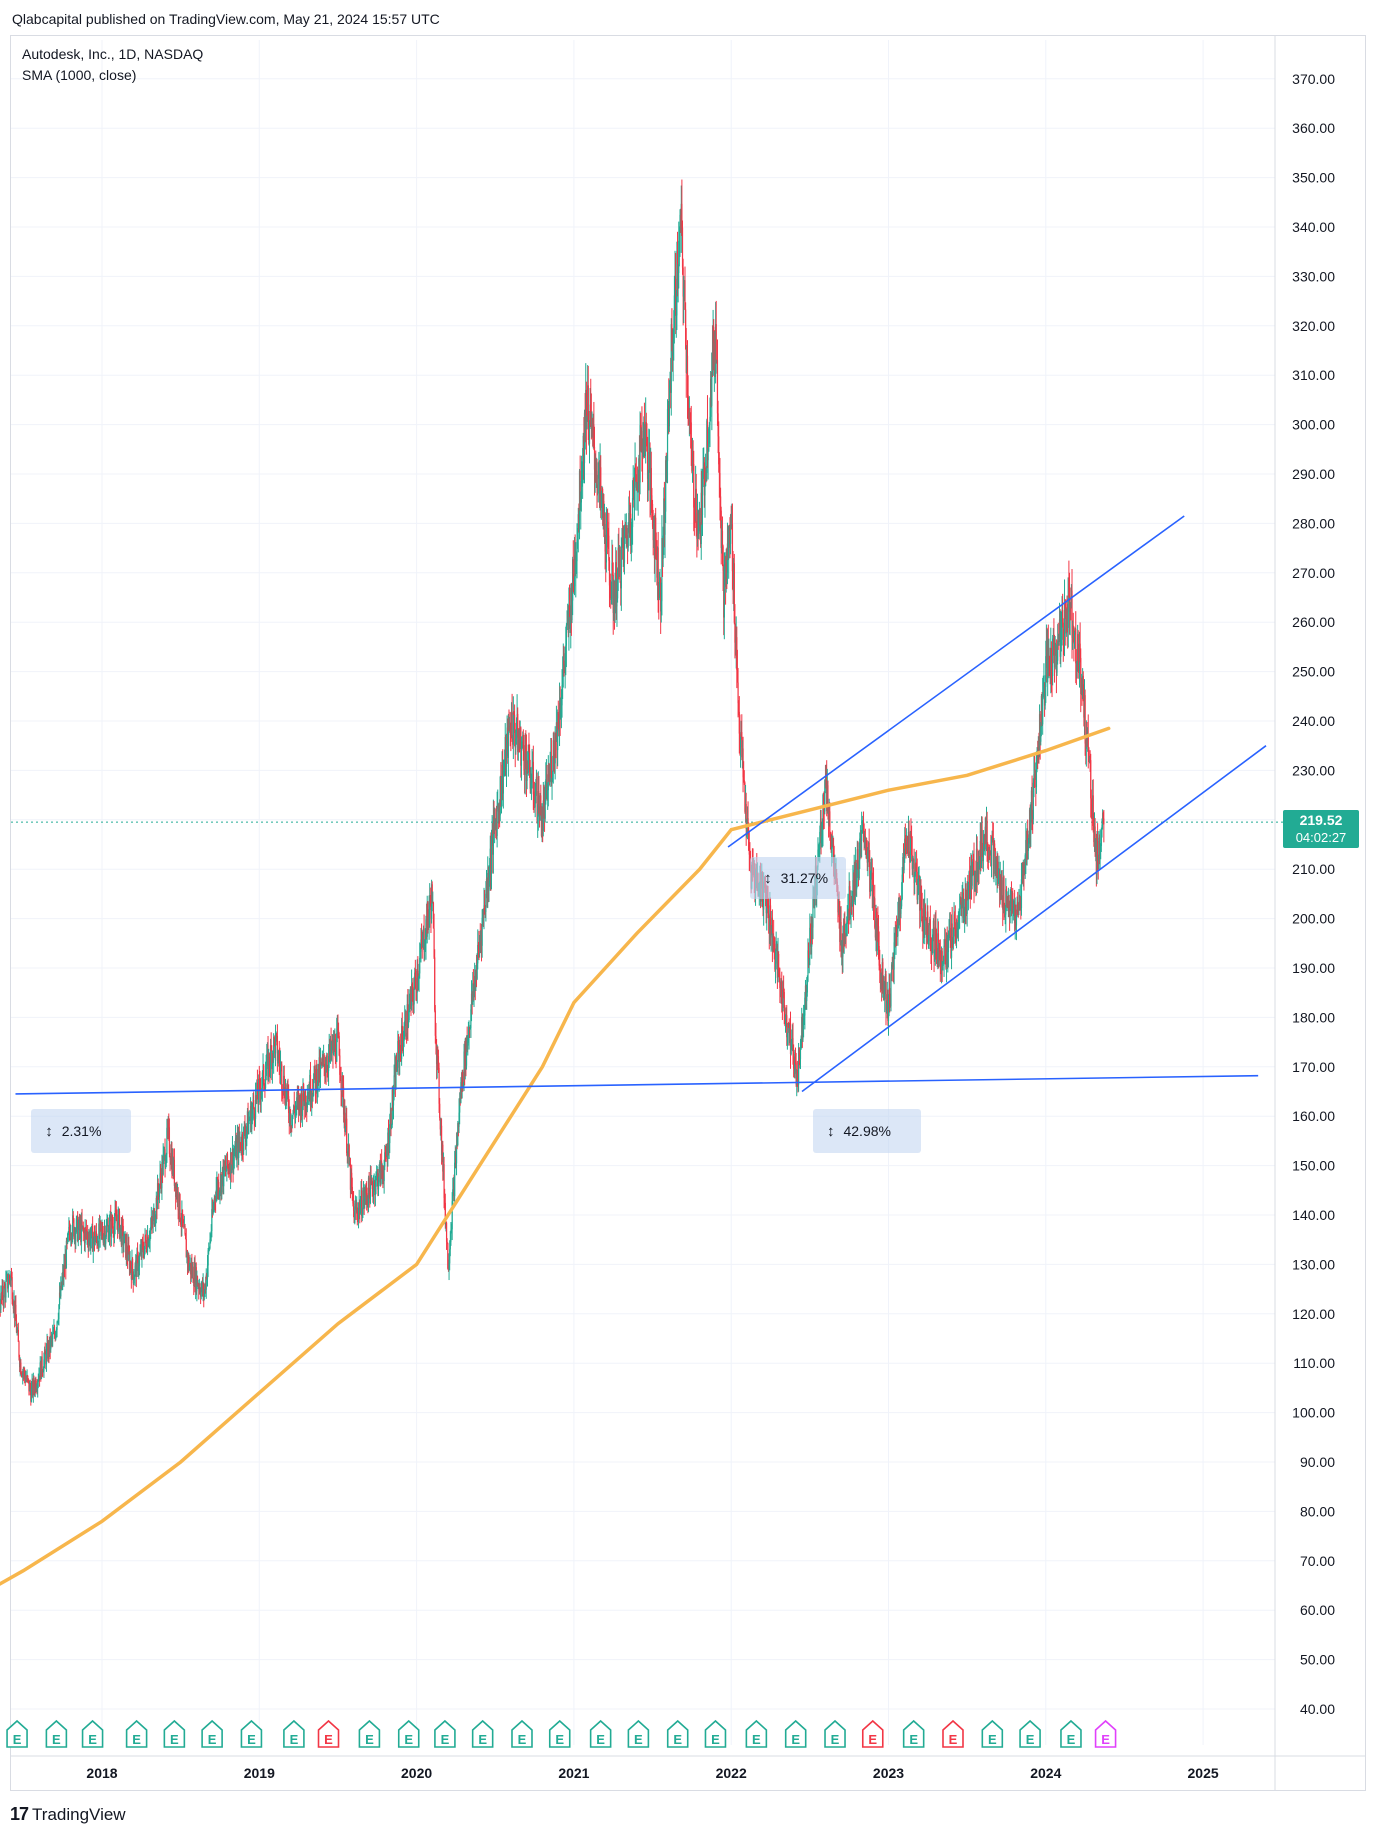 This screenshot has width=1379, height=1837. I want to click on measurement-label: ↕ 42.98%, so click(866, 1131).